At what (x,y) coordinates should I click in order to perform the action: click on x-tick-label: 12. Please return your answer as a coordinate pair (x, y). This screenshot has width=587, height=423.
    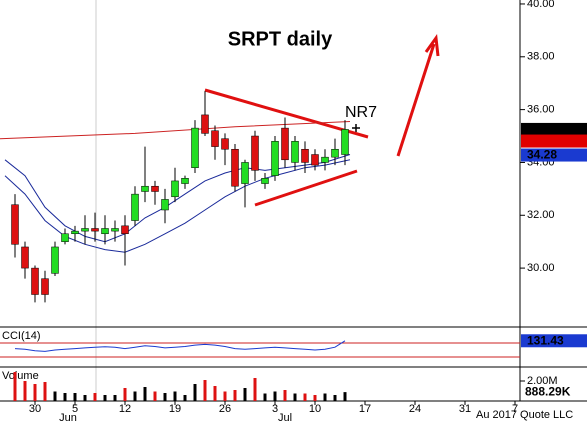
    Looking at the image, I should click on (125, 409).